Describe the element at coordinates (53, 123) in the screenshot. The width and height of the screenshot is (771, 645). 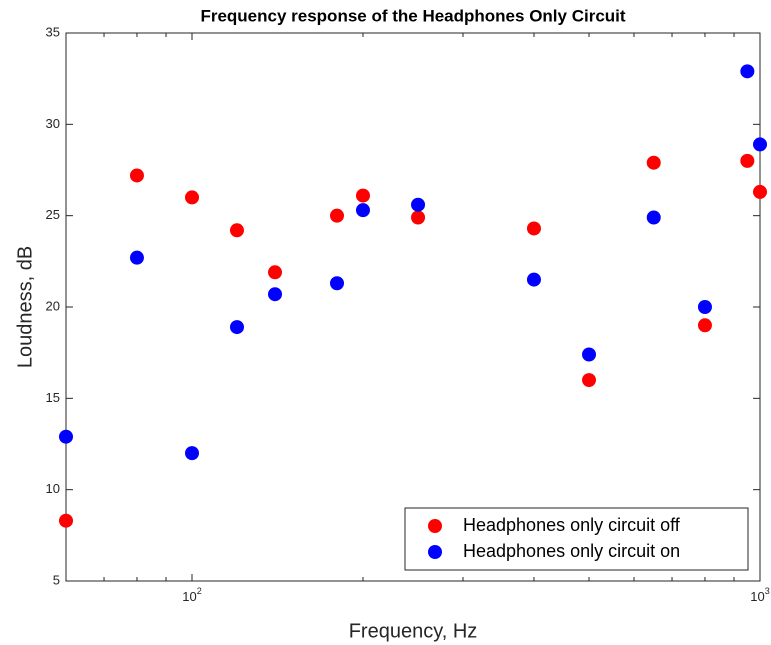
I see `y-tick-label: 30` at that location.